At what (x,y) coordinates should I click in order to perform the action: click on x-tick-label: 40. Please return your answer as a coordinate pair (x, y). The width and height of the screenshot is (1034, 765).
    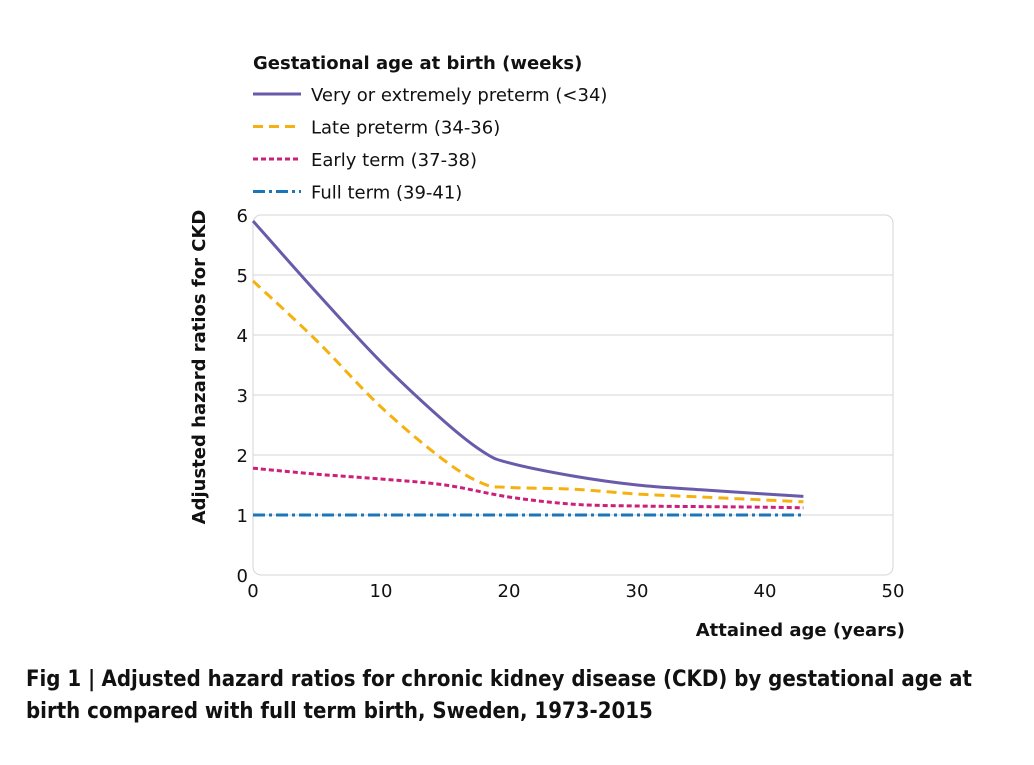
    Looking at the image, I should click on (765, 591).